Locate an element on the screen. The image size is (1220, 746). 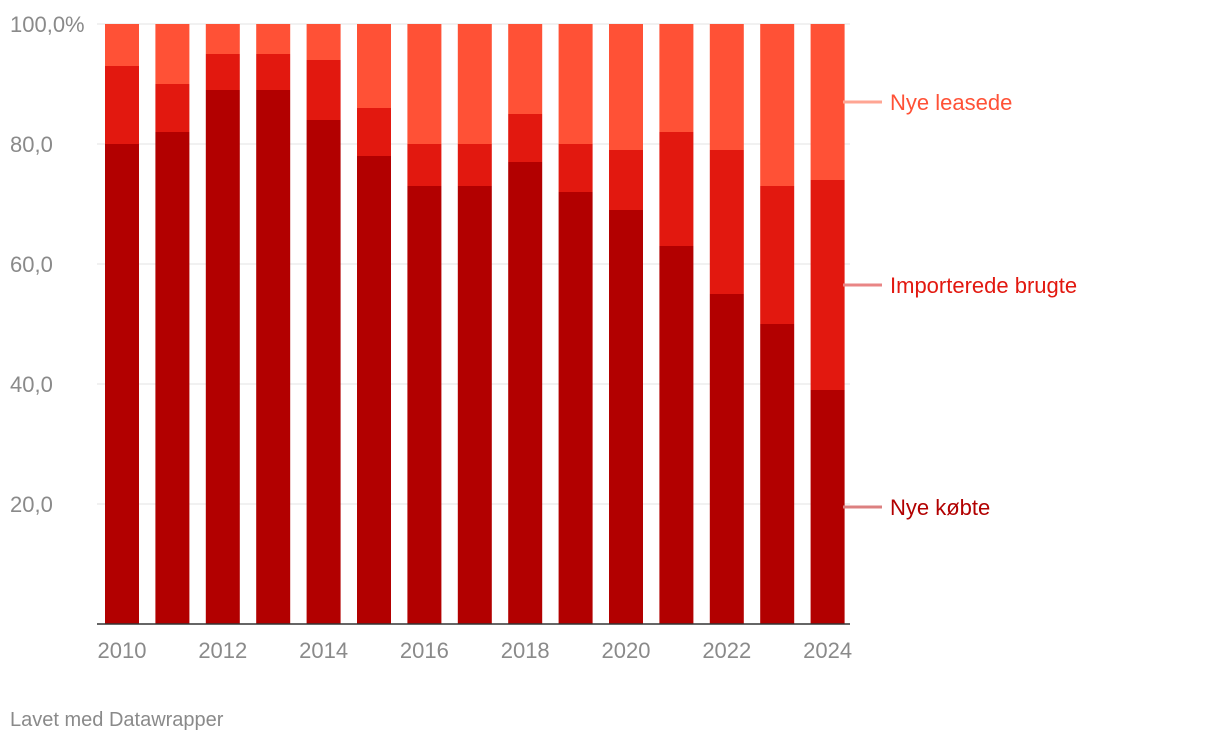
x-axis-ticks: 2010 2012 2014 2016 2018 2020 2022 2024 is located at coordinates (475, 650).